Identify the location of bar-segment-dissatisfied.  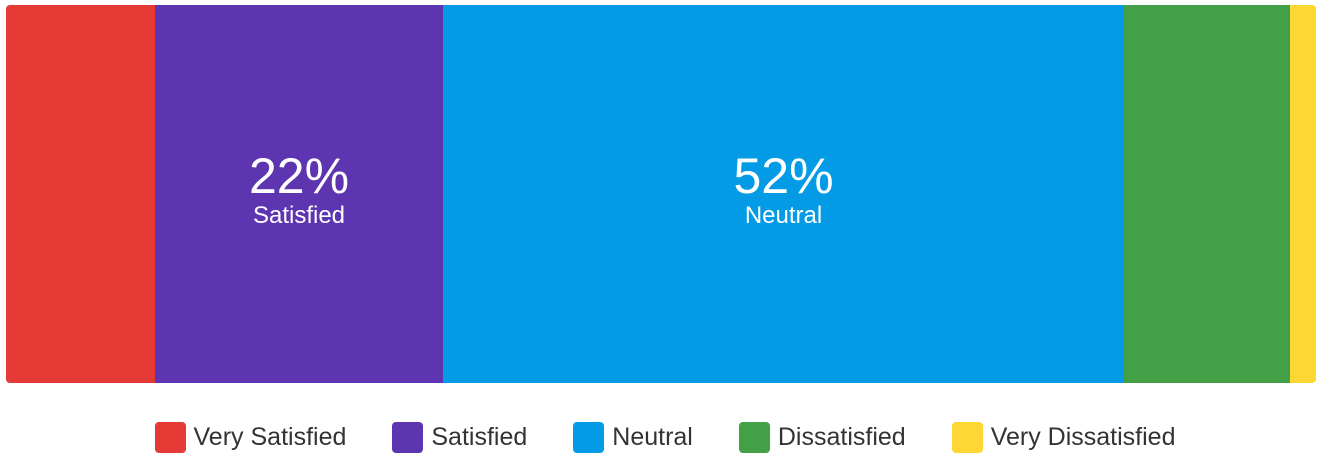
(1207, 194).